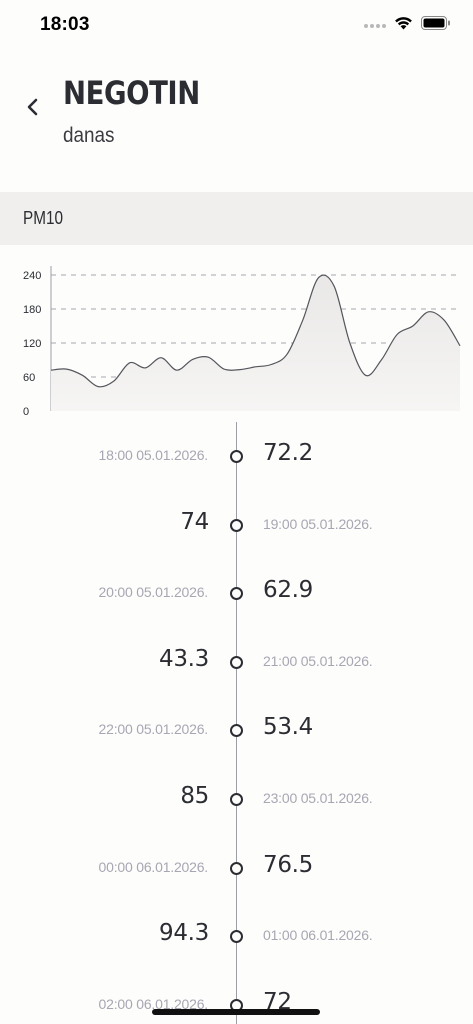 This screenshot has height=1024, width=473. What do you see at coordinates (89, 135) in the screenshot?
I see `period-subtitle: danas` at bounding box center [89, 135].